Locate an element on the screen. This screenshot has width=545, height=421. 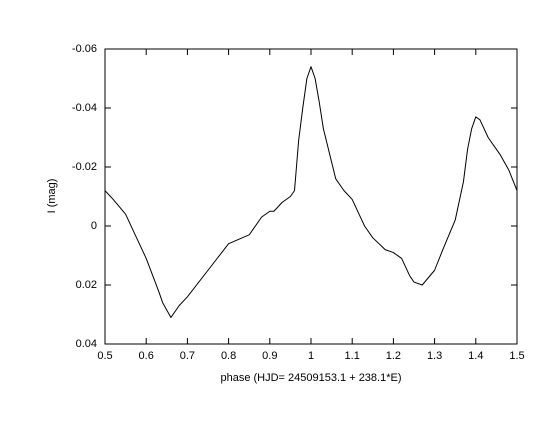
x-tick-label: 1.5 is located at coordinates (516, 356).